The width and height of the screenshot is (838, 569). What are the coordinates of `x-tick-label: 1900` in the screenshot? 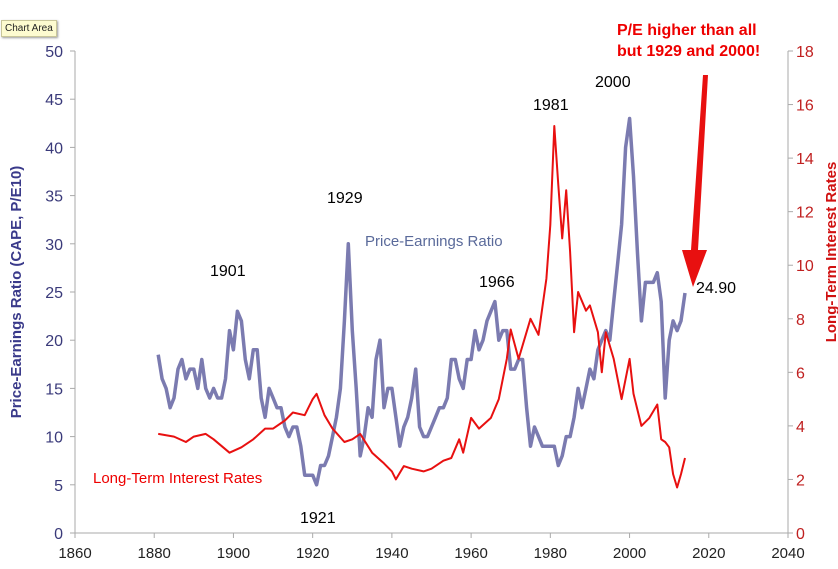 It's located at (233, 553).